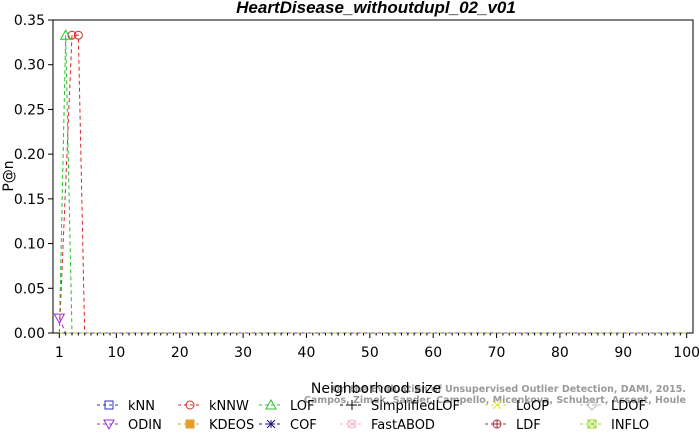  I want to click on y-tick-label-0.15: 0.15, so click(29, 200).